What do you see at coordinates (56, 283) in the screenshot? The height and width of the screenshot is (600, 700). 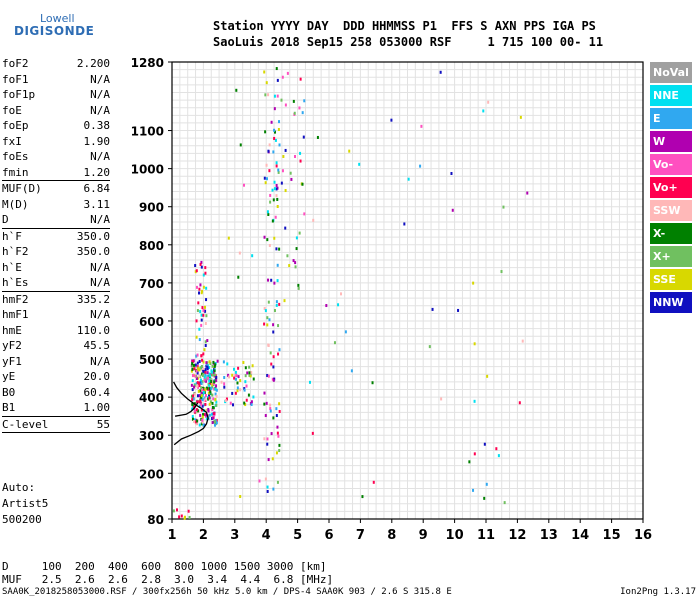 I see `param-row: h`Es N/A` at bounding box center [56, 283].